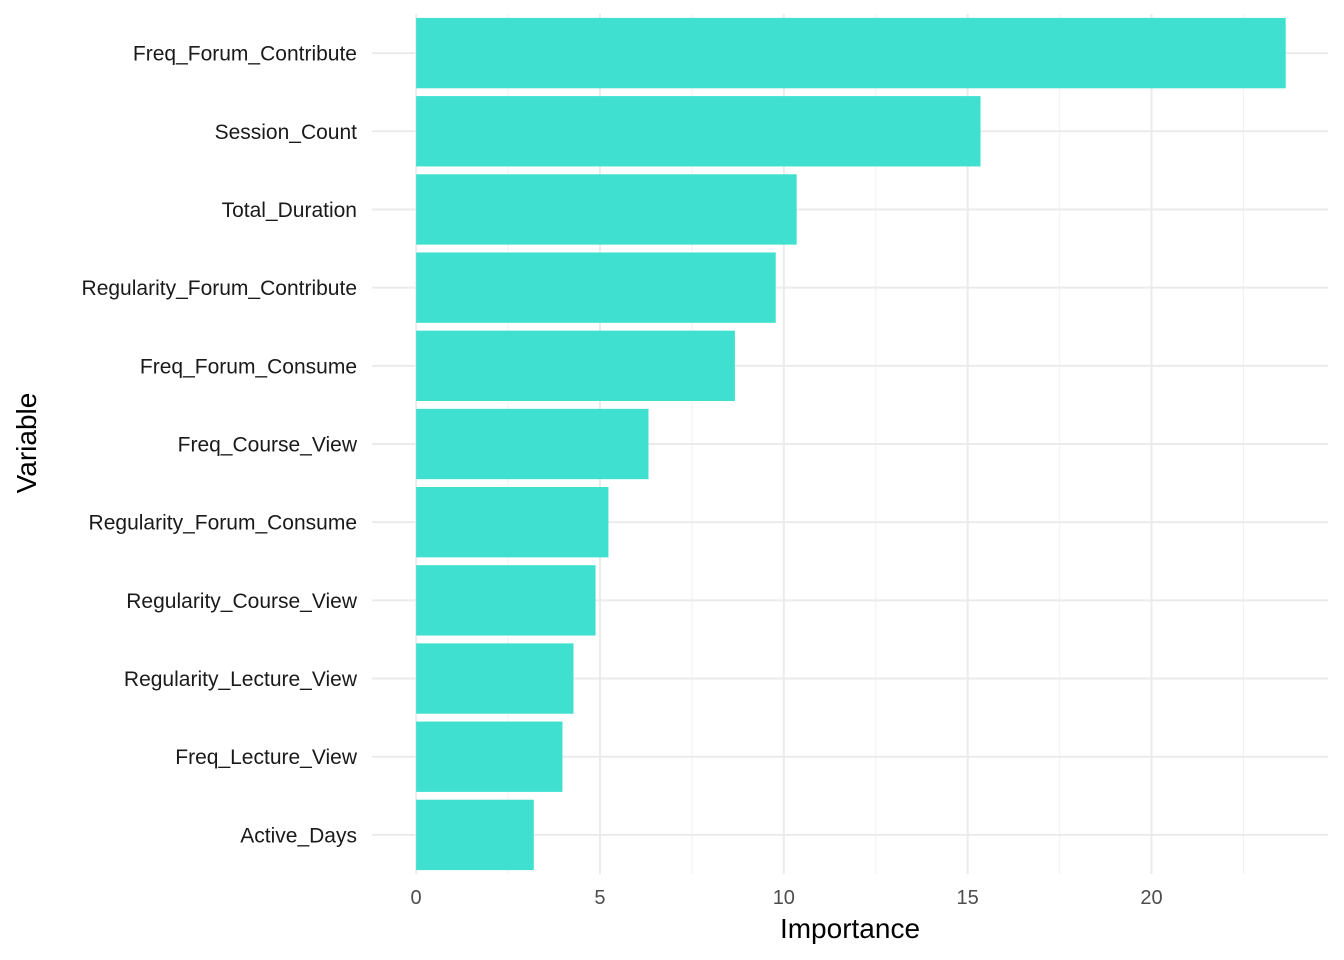 The width and height of the screenshot is (1344, 960). I want to click on bar-regularity-forum-contribute, so click(596, 287).